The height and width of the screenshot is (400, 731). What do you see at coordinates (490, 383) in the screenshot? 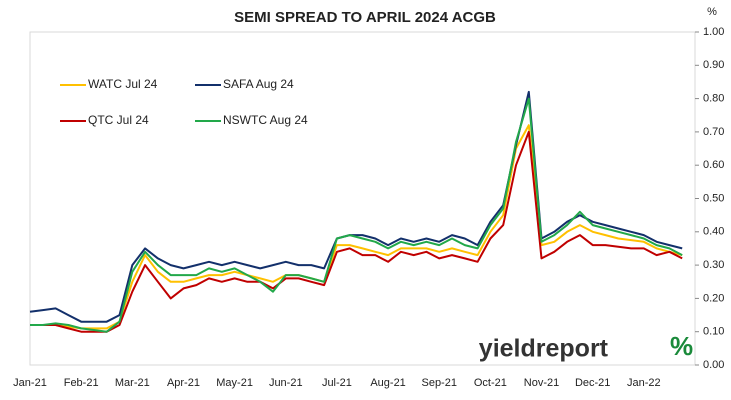
I see `x-tick-label: Oct-21` at bounding box center [490, 383].